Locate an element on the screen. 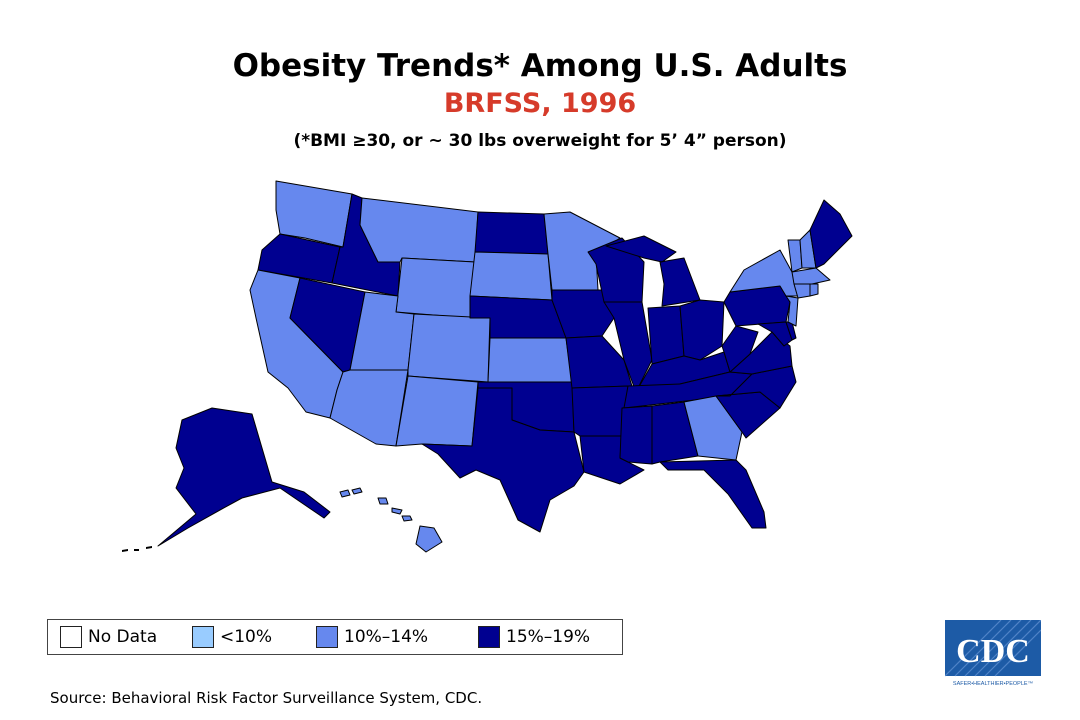 Image resolution: width=1080 pixels, height=720 pixels. cdc-logo: CDC SAFER•HEALTHIER•PEOPLE™ is located at coordinates (993, 653).